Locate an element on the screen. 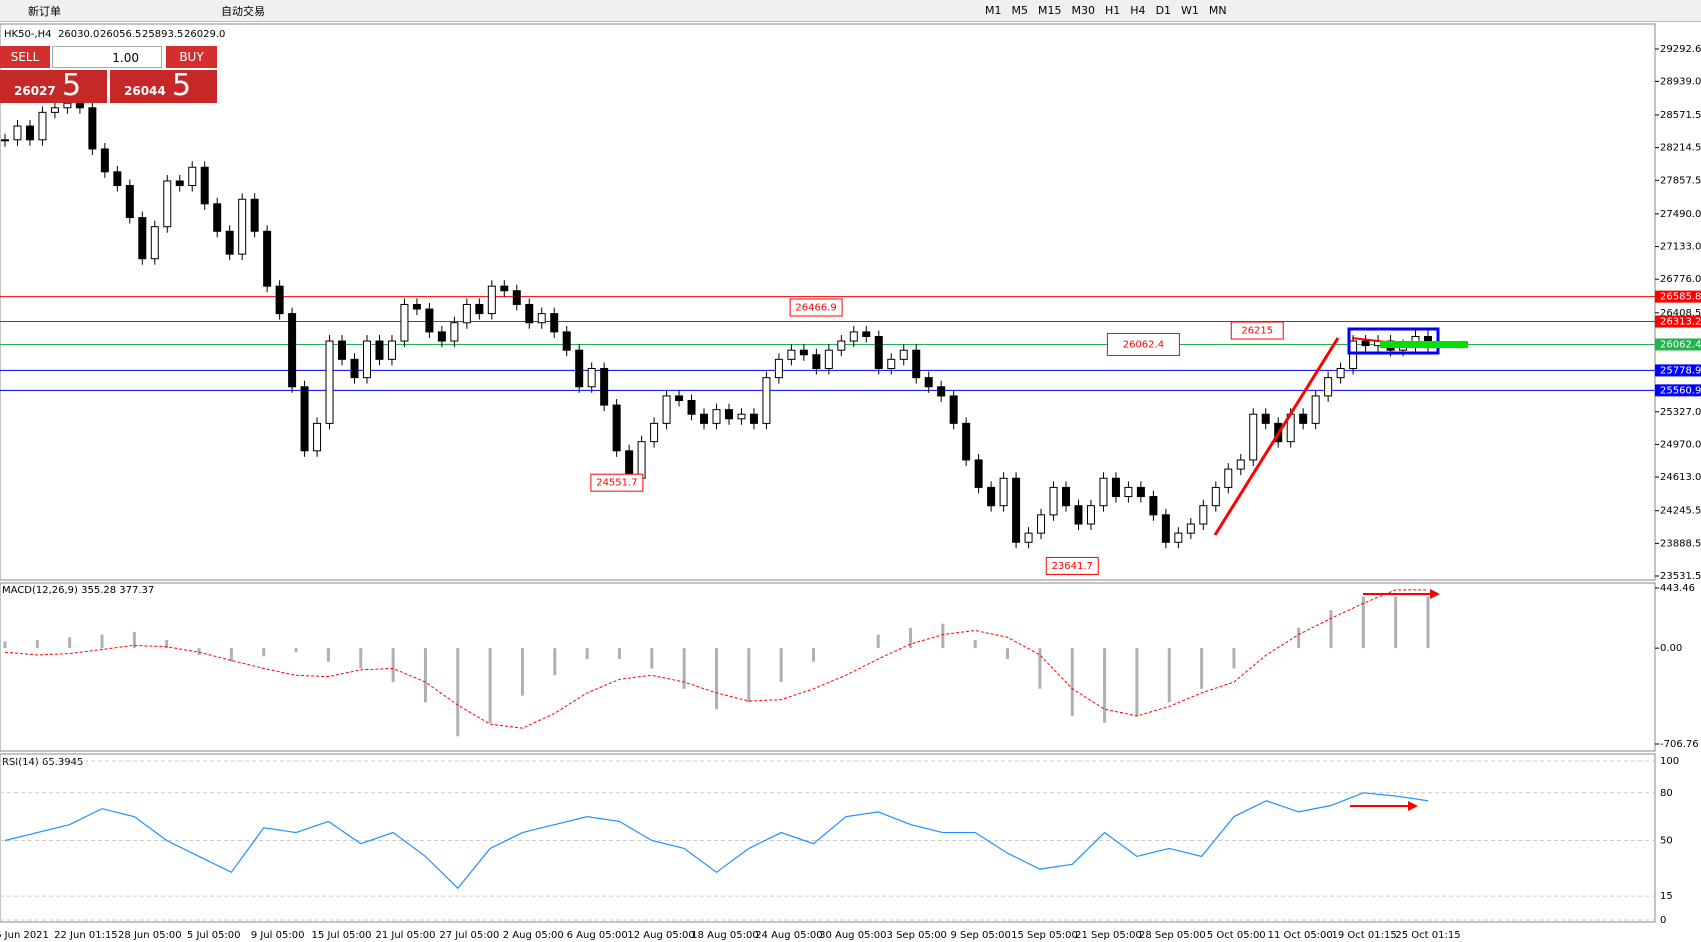 This screenshot has height=942, width=1701. annotation: 26466.9 is located at coordinates (815, 307).